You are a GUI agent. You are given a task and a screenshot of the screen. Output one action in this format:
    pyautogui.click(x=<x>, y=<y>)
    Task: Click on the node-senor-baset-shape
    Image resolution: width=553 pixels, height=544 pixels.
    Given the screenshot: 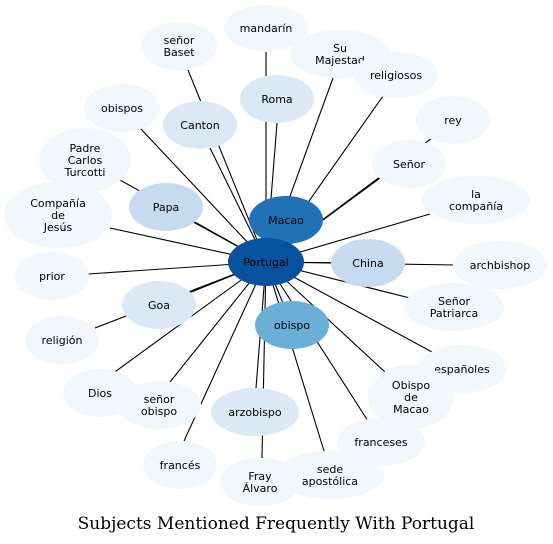 What is the action you would take?
    pyautogui.click(x=179, y=46)
    